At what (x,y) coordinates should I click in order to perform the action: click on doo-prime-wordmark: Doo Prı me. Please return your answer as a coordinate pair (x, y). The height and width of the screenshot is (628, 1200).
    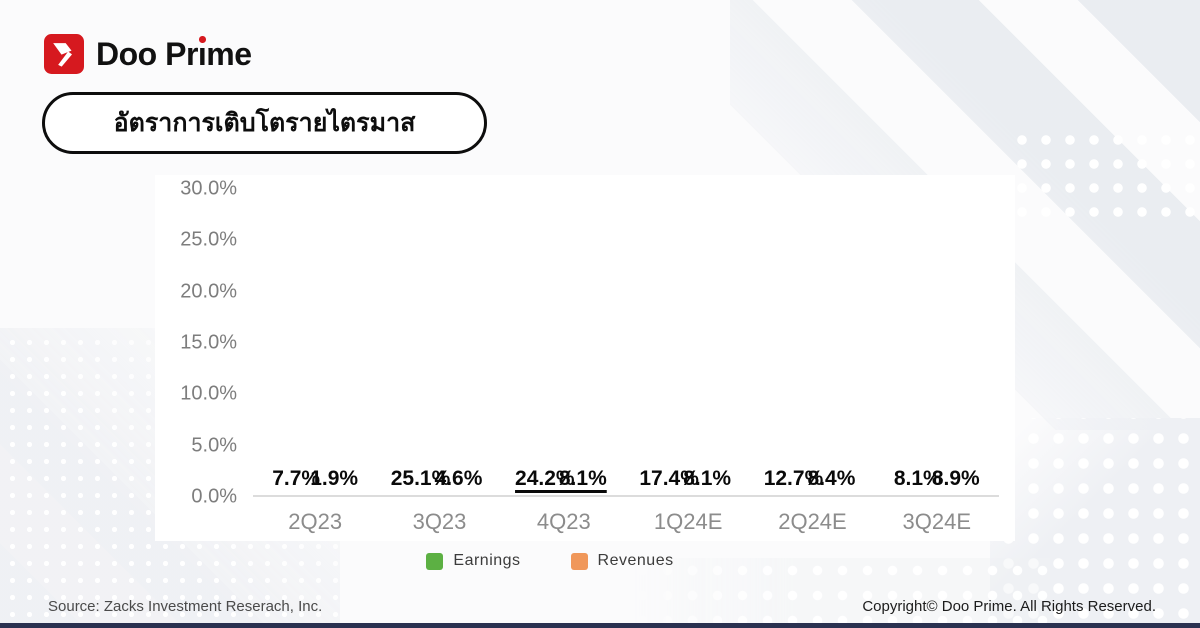
    Looking at the image, I should click on (174, 53).